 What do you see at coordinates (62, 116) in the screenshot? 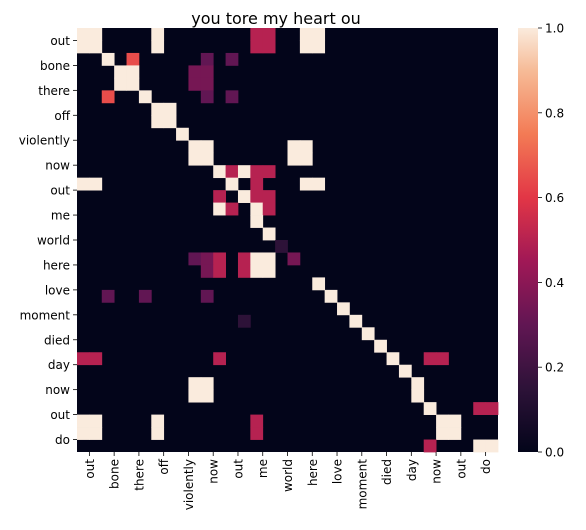
I see `y-tick-label: off` at bounding box center [62, 116].